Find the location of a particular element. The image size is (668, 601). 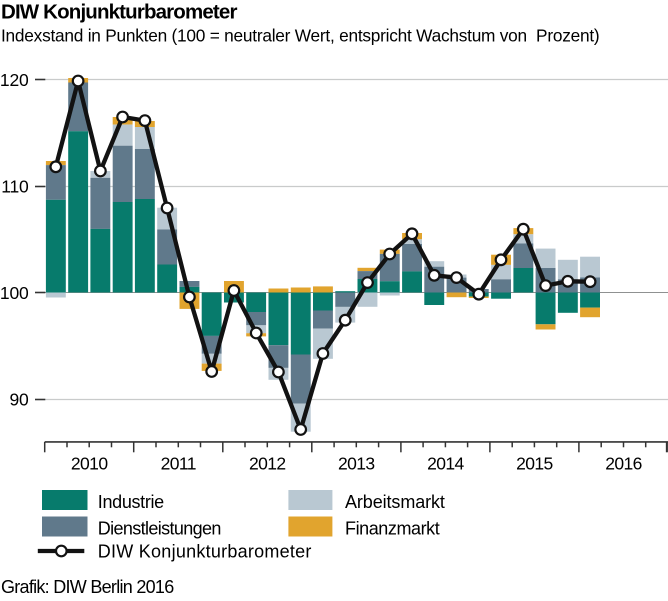

svg-text: Finanzmarkt is located at coordinates (392, 528).